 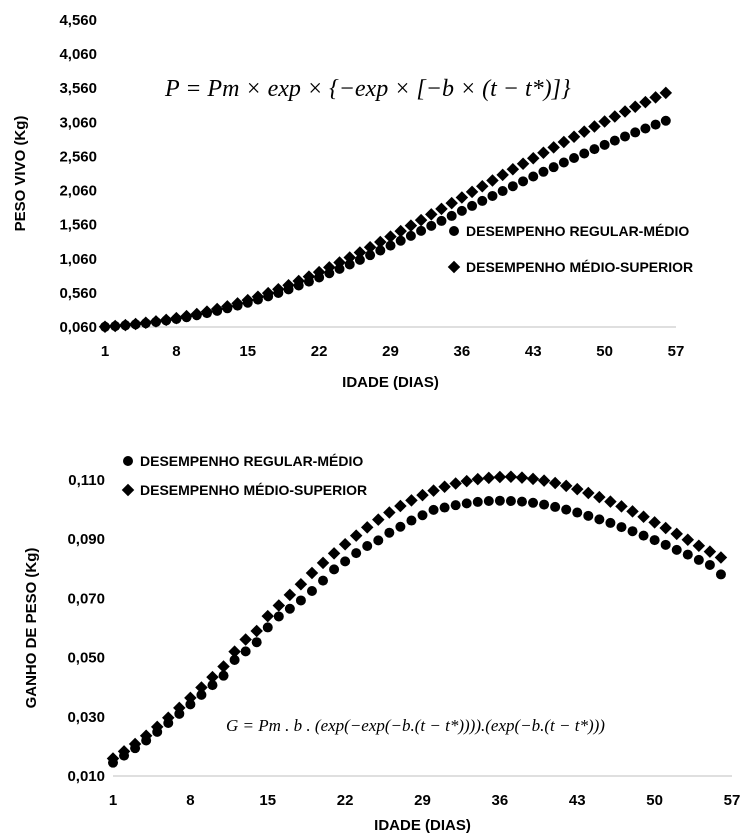 I want to click on y-tick-label: 0,090, so click(x=86, y=539).